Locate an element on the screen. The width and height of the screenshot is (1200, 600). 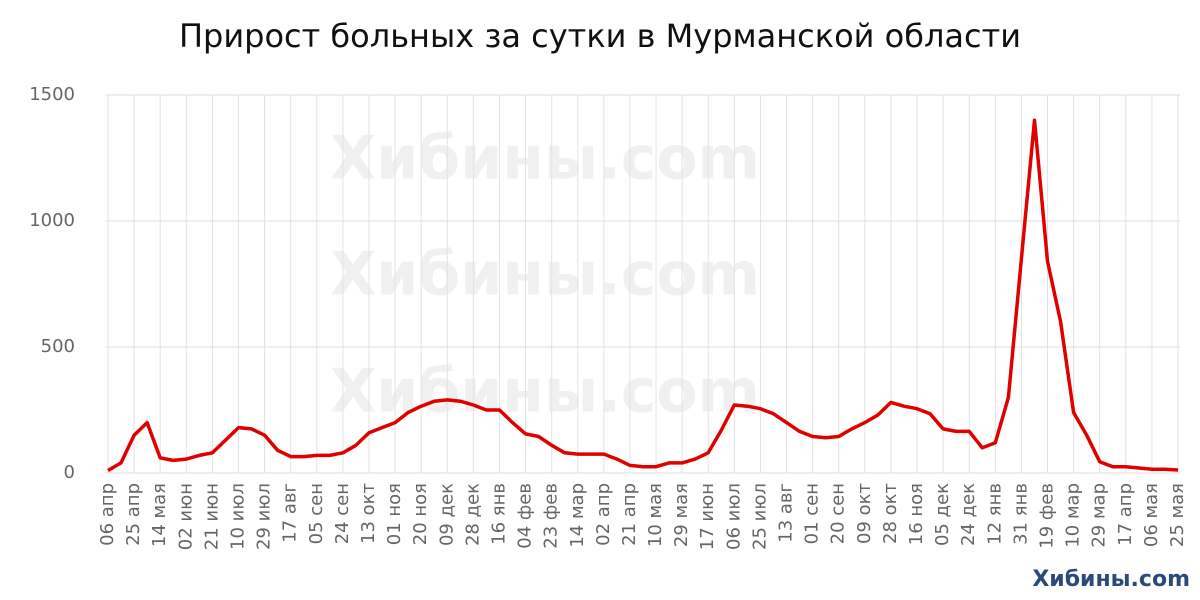
x-tick-label: 02 апр is located at coordinates (603, 514).